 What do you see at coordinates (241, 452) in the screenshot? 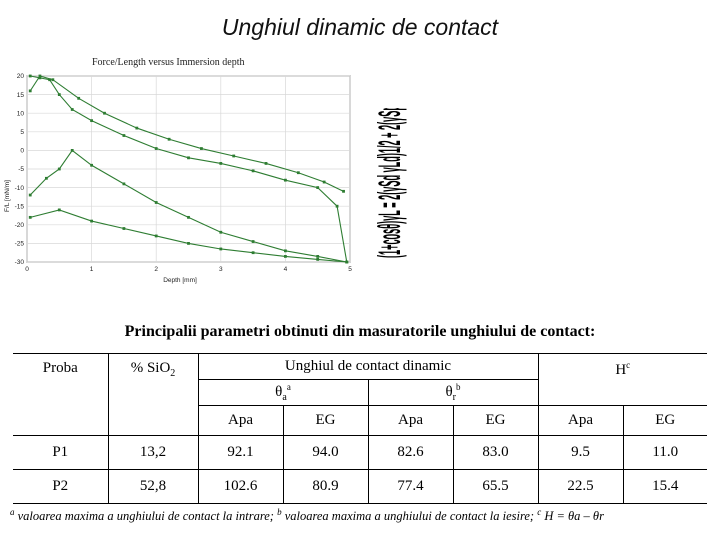
I see `cell-theta-a-apa: 92.1` at bounding box center [241, 452].